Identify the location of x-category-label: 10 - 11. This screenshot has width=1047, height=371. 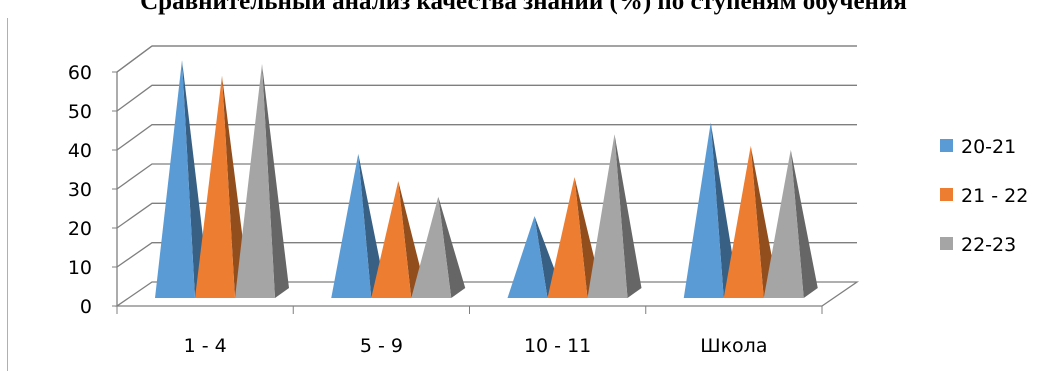
(557, 346).